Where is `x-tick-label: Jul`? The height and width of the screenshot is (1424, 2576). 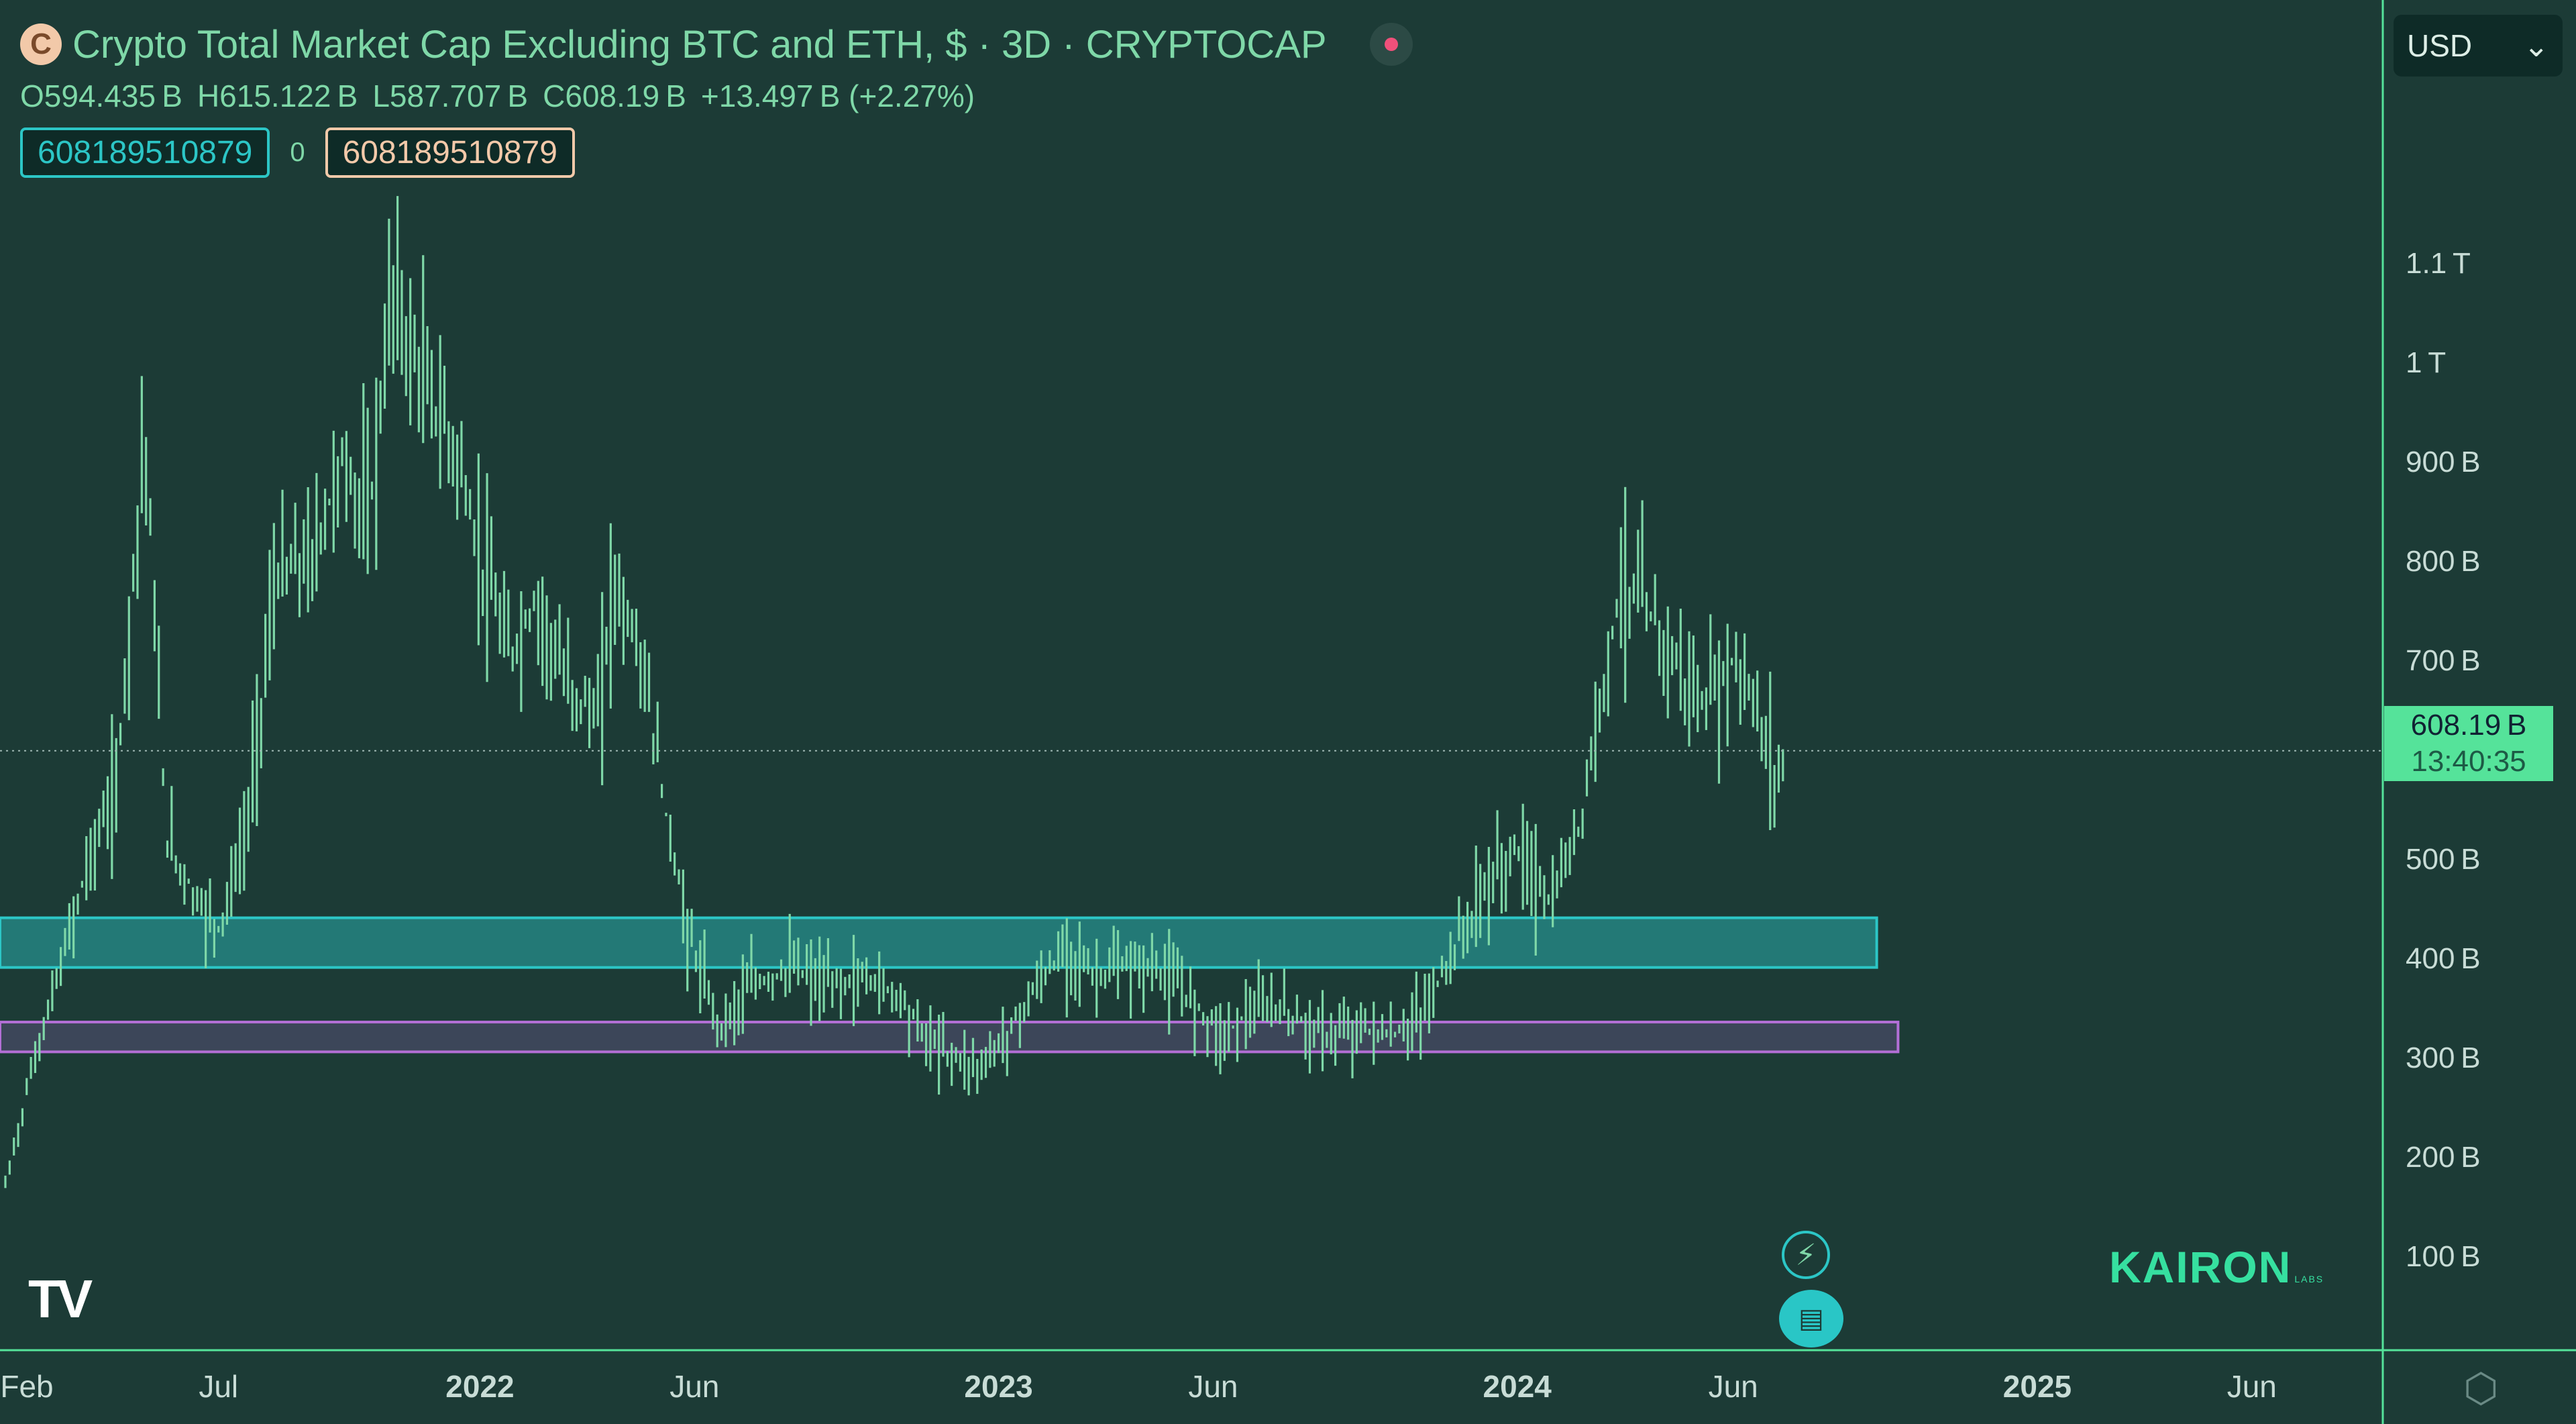 x-tick-label: Jul is located at coordinates (218, 1386).